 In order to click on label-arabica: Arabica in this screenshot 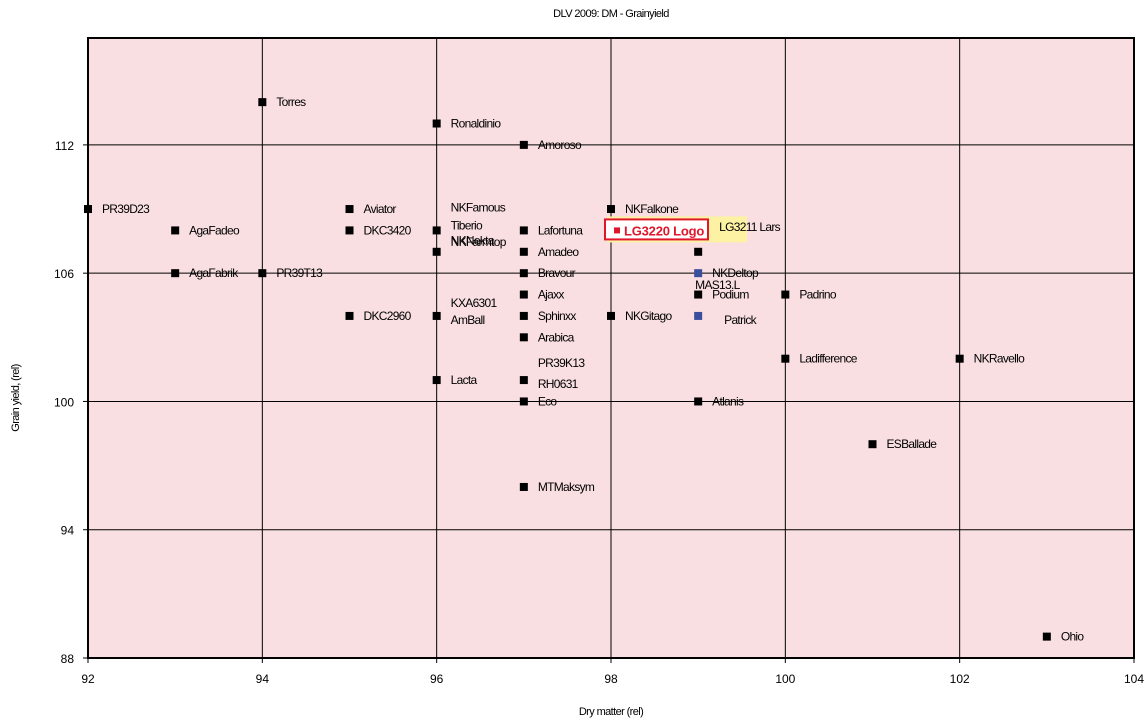, I will do `click(556, 337)`.